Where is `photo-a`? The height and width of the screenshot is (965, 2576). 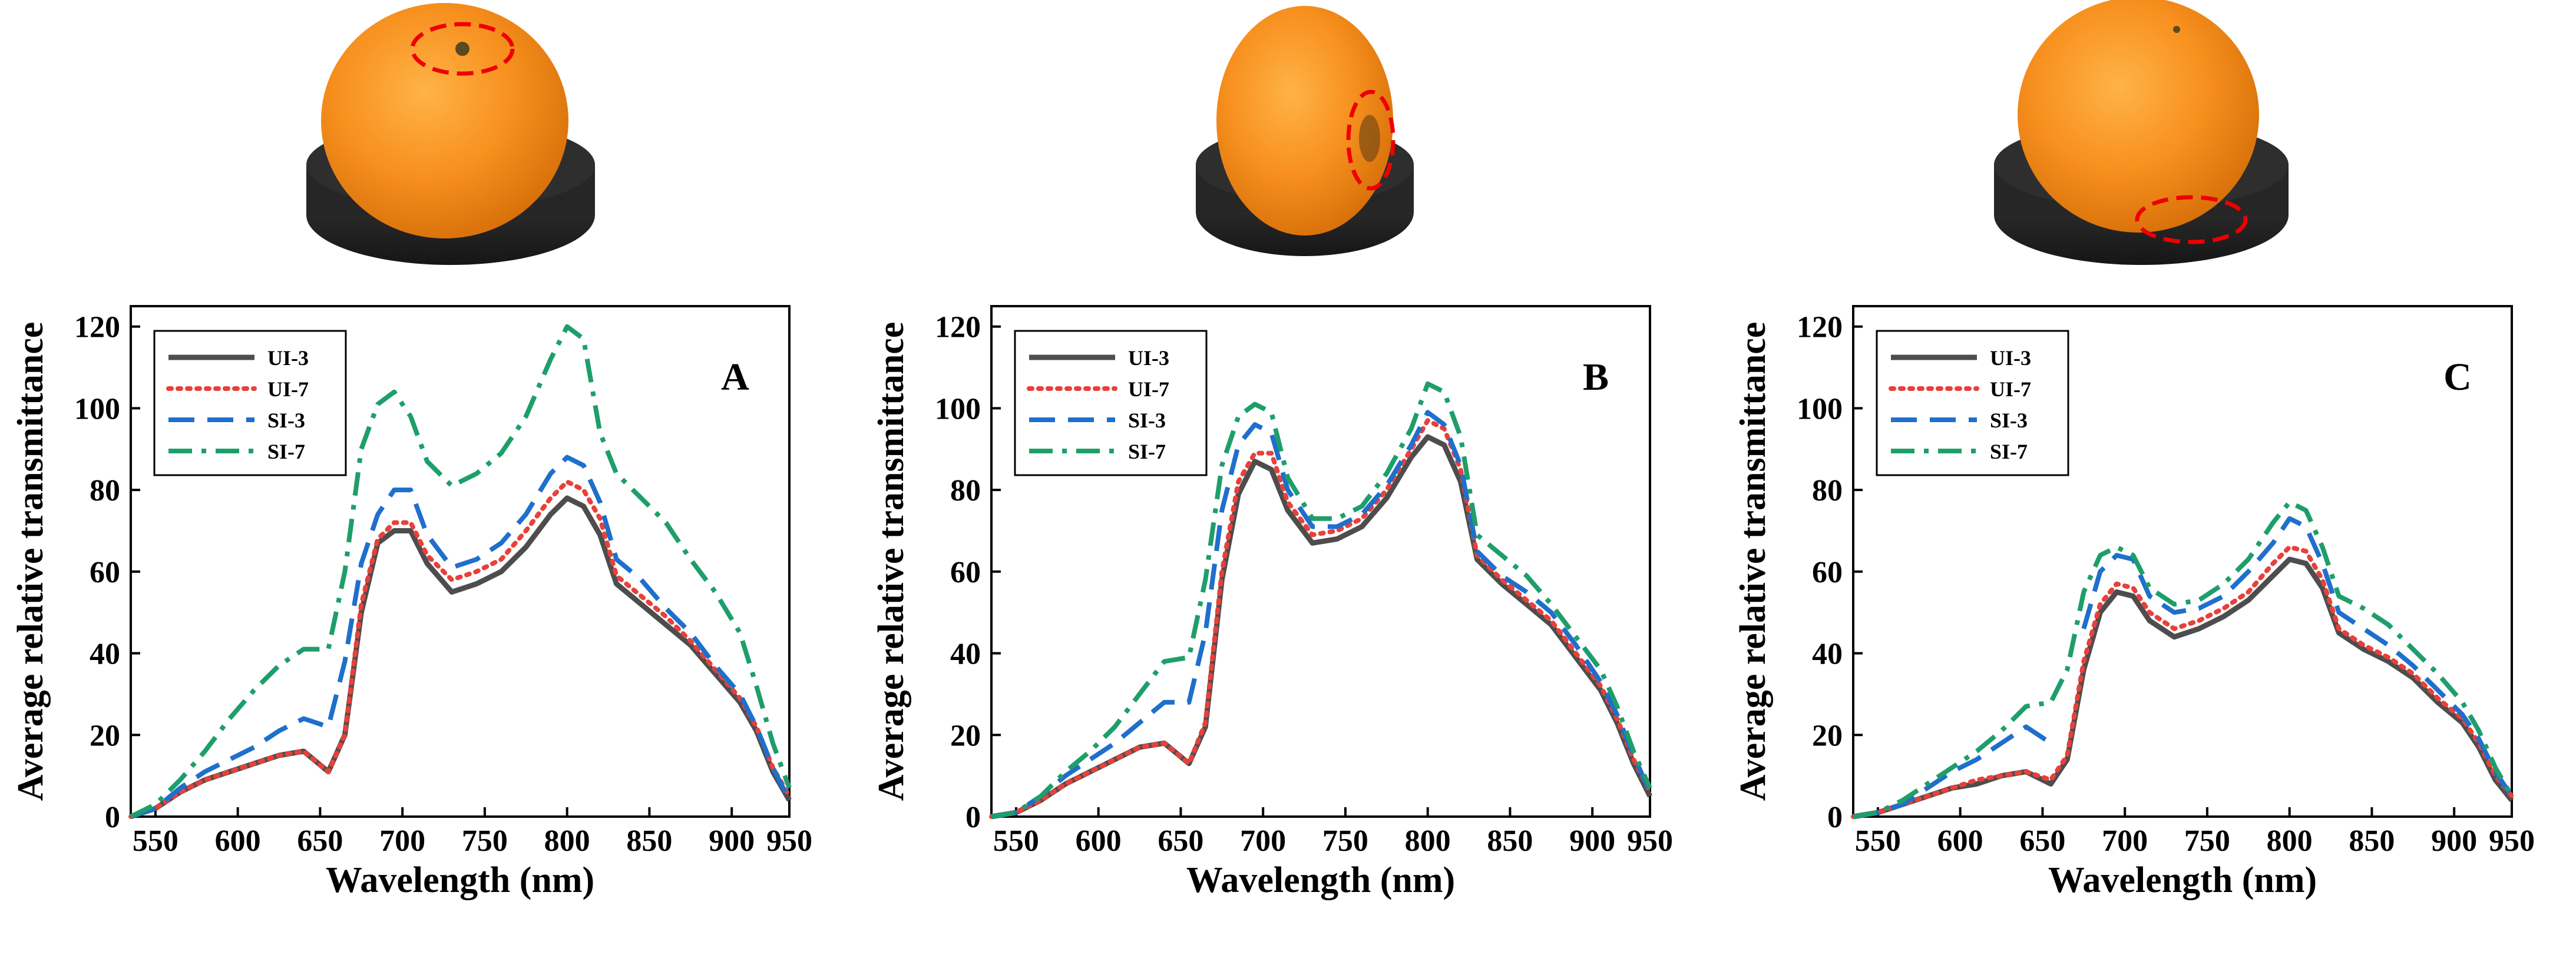
photo-a is located at coordinates (450, 134).